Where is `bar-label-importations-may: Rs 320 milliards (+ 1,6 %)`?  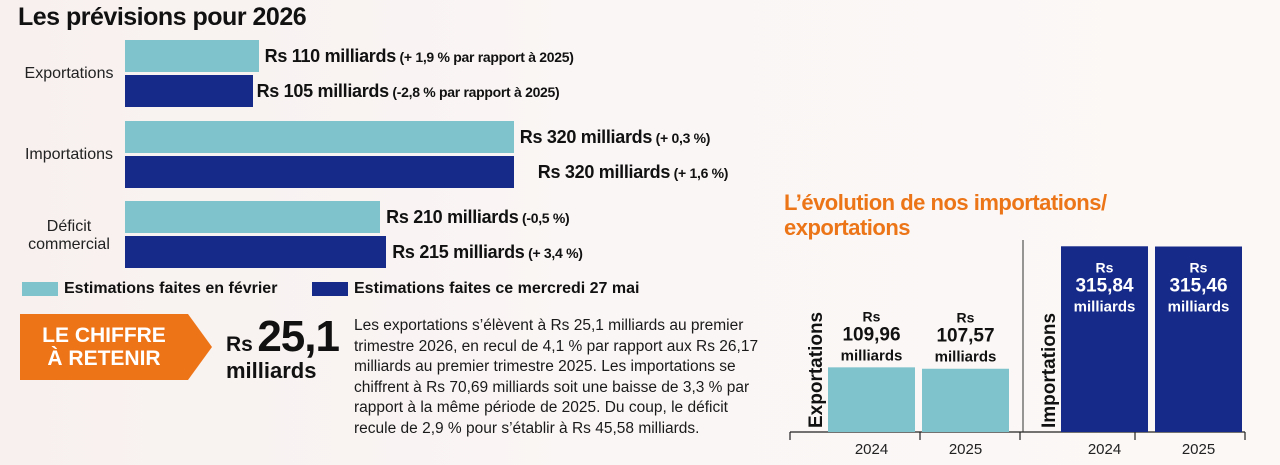
bar-label-importations-may: Rs 320 milliards (+ 1,6 %) is located at coordinates (633, 172).